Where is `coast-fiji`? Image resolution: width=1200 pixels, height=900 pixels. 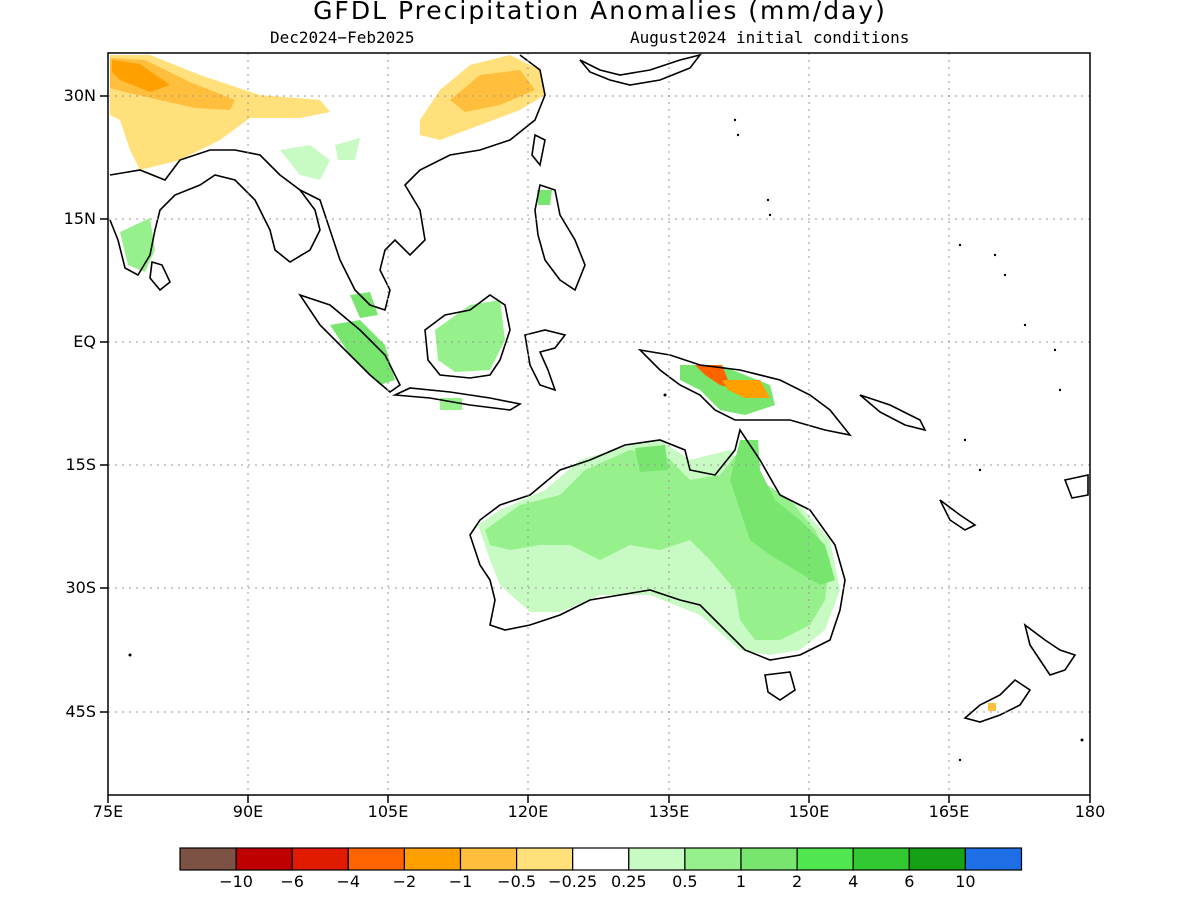
coast-fiji is located at coordinates (1076, 486).